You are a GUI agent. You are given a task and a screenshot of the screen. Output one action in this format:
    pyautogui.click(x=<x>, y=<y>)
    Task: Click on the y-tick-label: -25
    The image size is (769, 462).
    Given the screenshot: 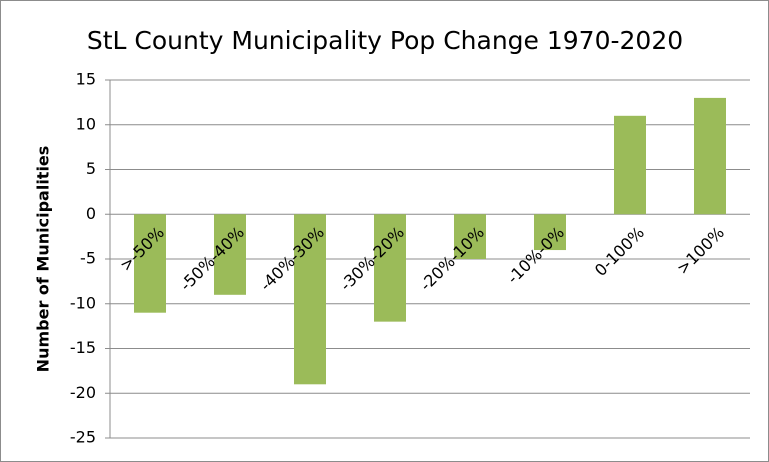 What is the action you would take?
    pyautogui.click(x=83, y=437)
    